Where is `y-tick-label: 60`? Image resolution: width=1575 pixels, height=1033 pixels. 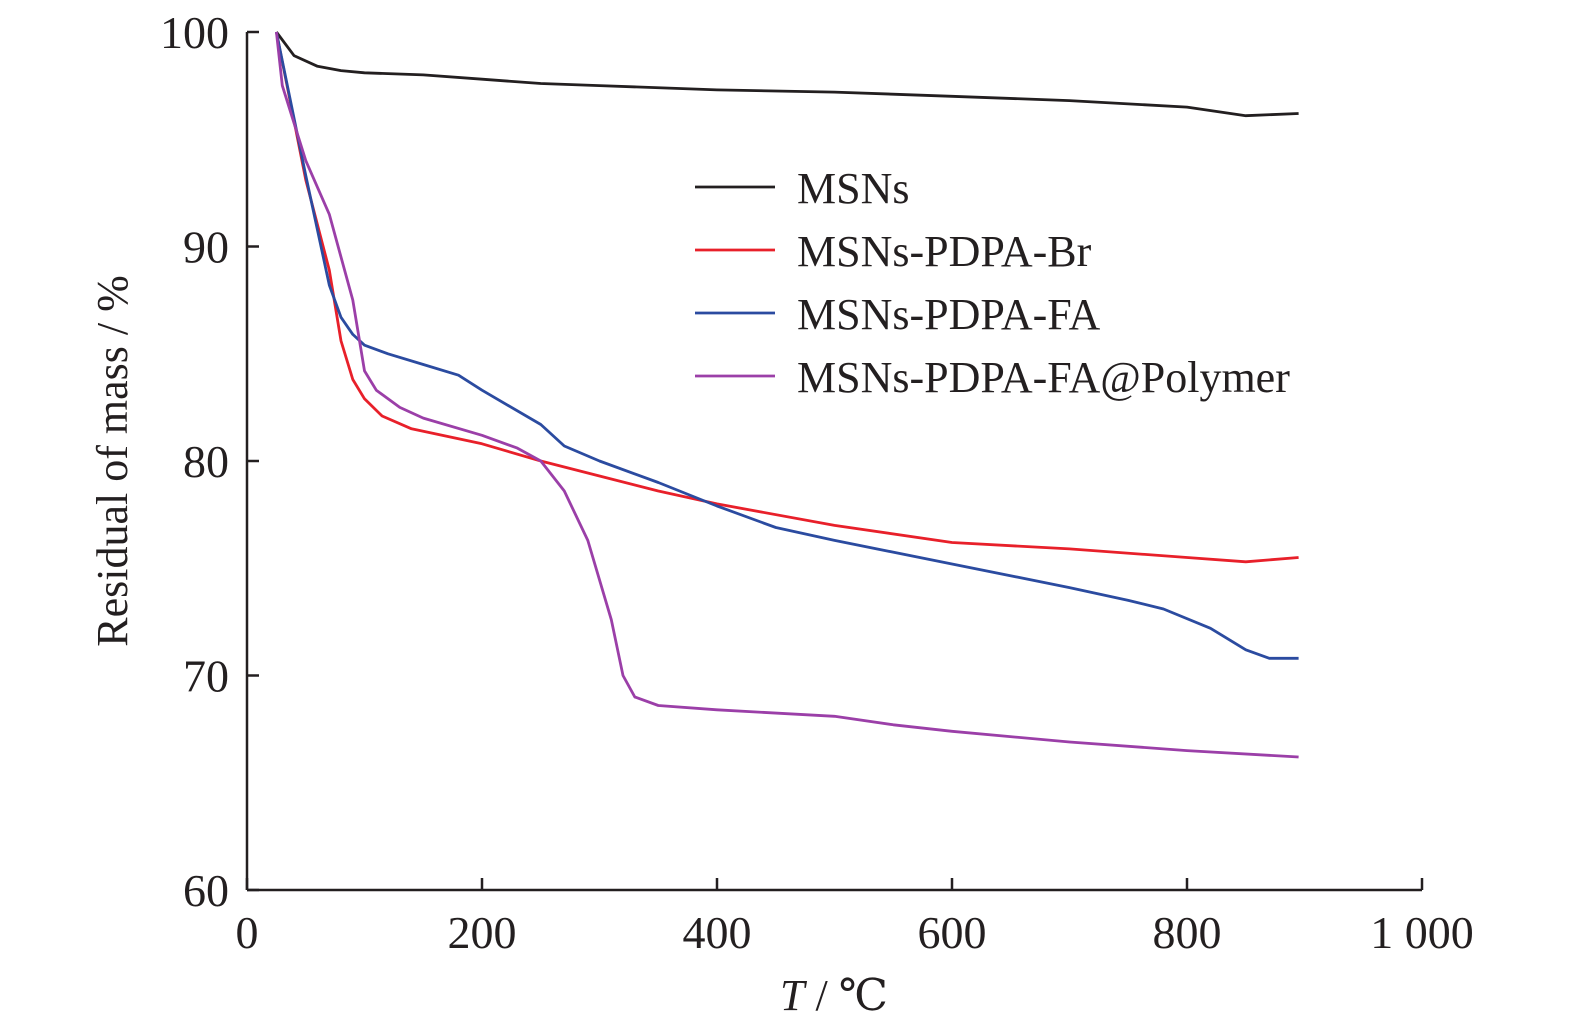
y-tick-label: 60 is located at coordinates (206, 890).